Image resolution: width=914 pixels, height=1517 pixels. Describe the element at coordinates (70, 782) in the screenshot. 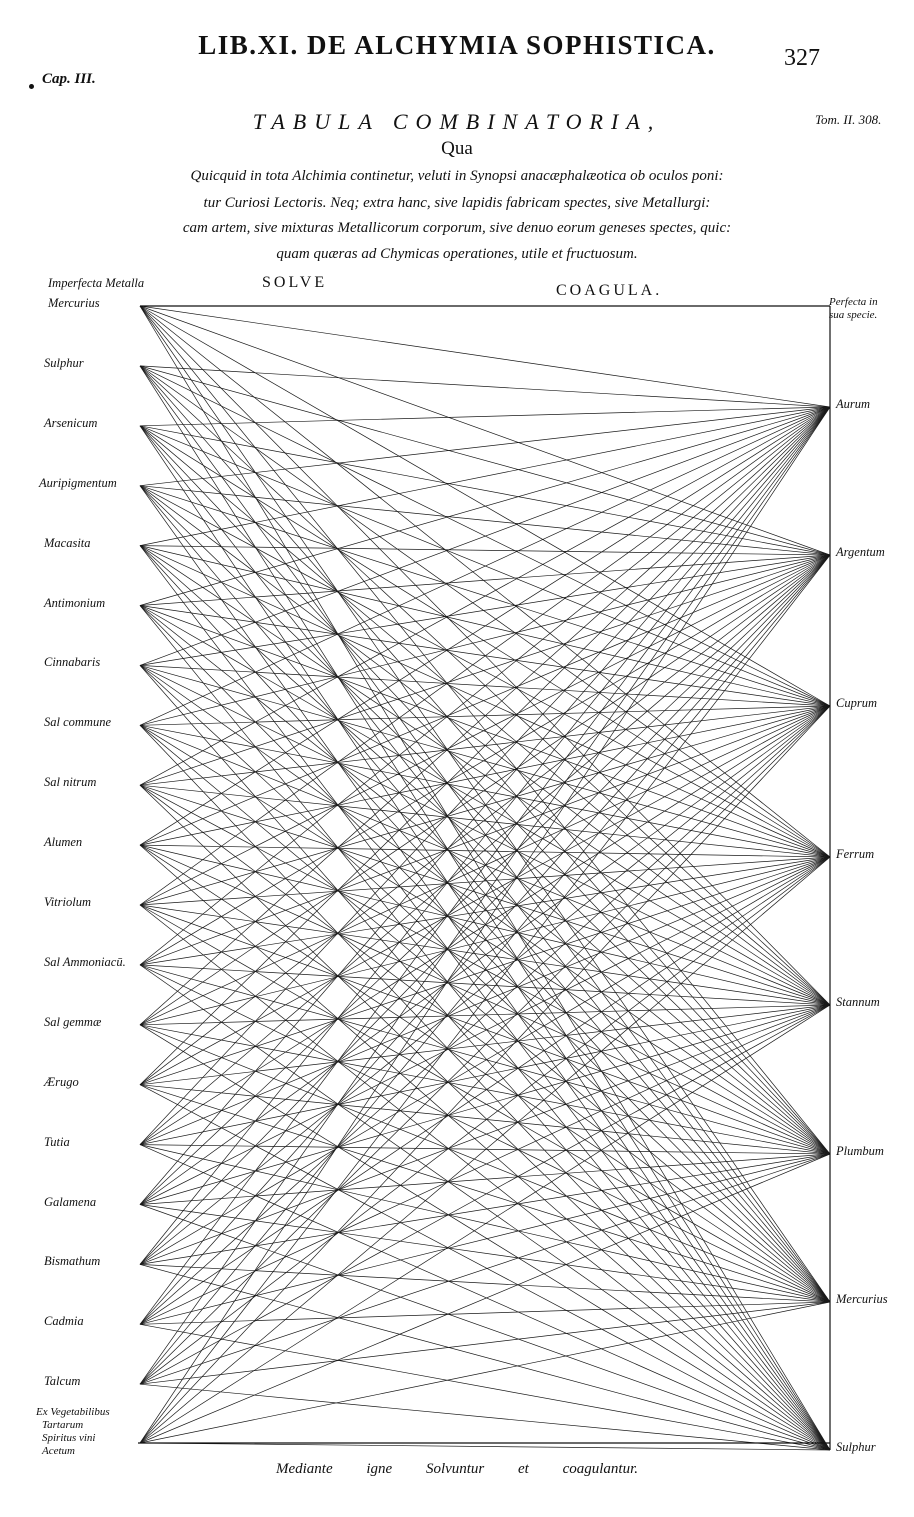

I see `left-item-label: Sal nitrum` at that location.